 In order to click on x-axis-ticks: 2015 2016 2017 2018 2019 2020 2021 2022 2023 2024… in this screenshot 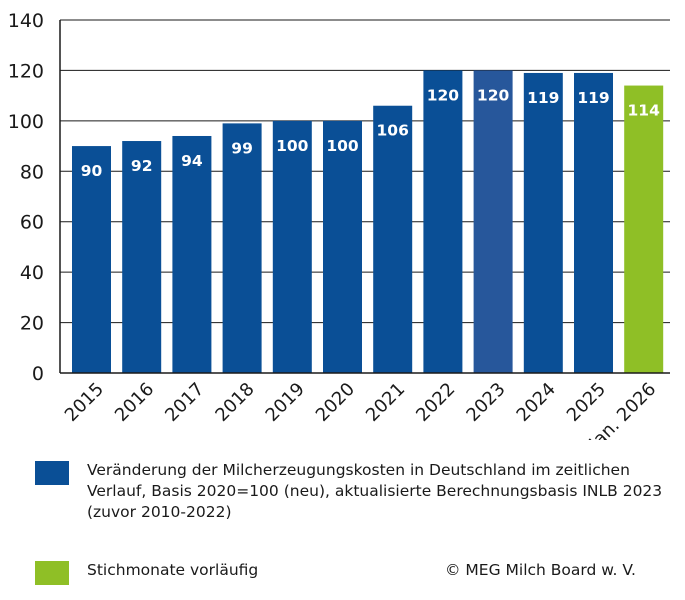, I will do `click(360, 409)`.